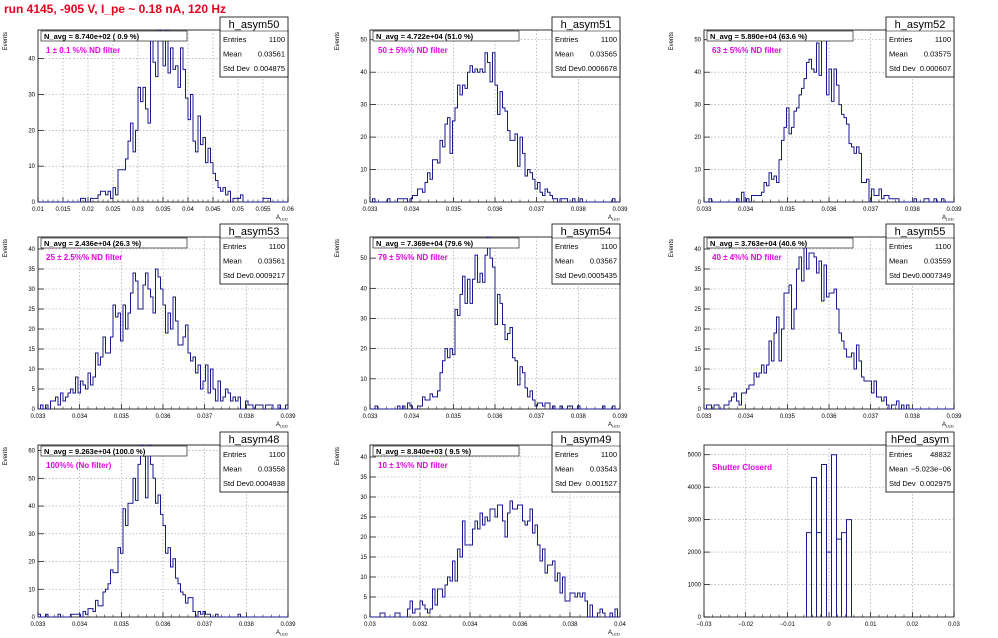  What do you see at coordinates (38, 210) in the screenshot?
I see `x-tick-label: 0.01` at bounding box center [38, 210].